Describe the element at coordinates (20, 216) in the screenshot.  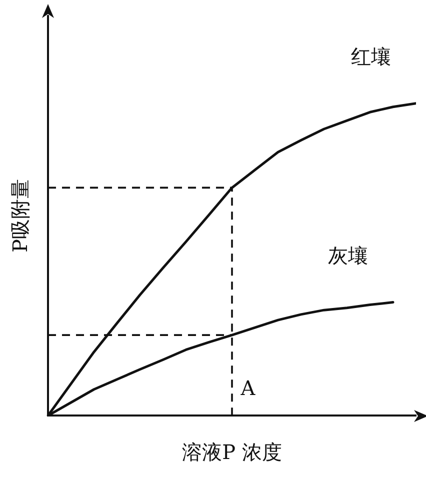
I see `y-axis-title: P吸附量` at that location.